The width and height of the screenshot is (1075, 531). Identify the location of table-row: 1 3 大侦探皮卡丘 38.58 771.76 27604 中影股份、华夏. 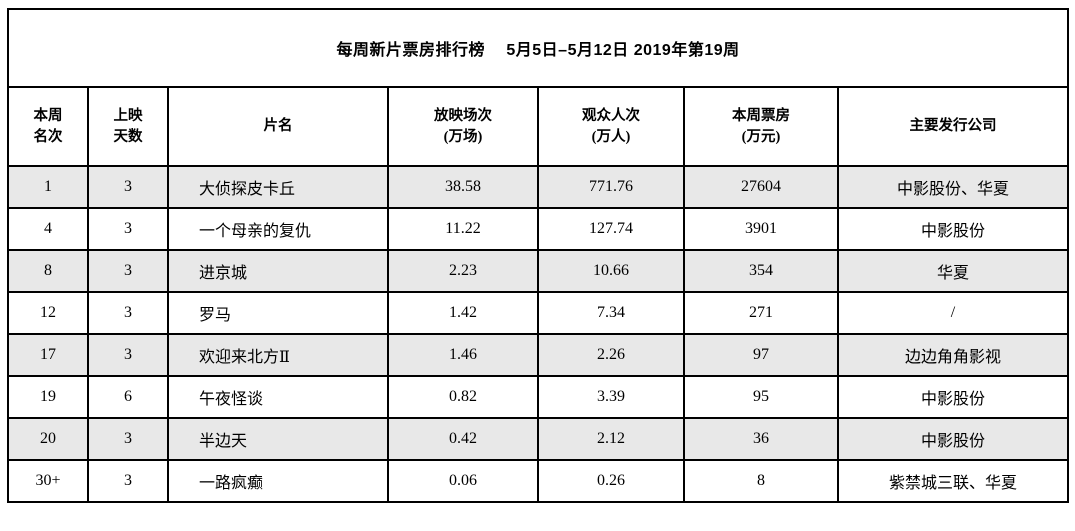
(538, 187).